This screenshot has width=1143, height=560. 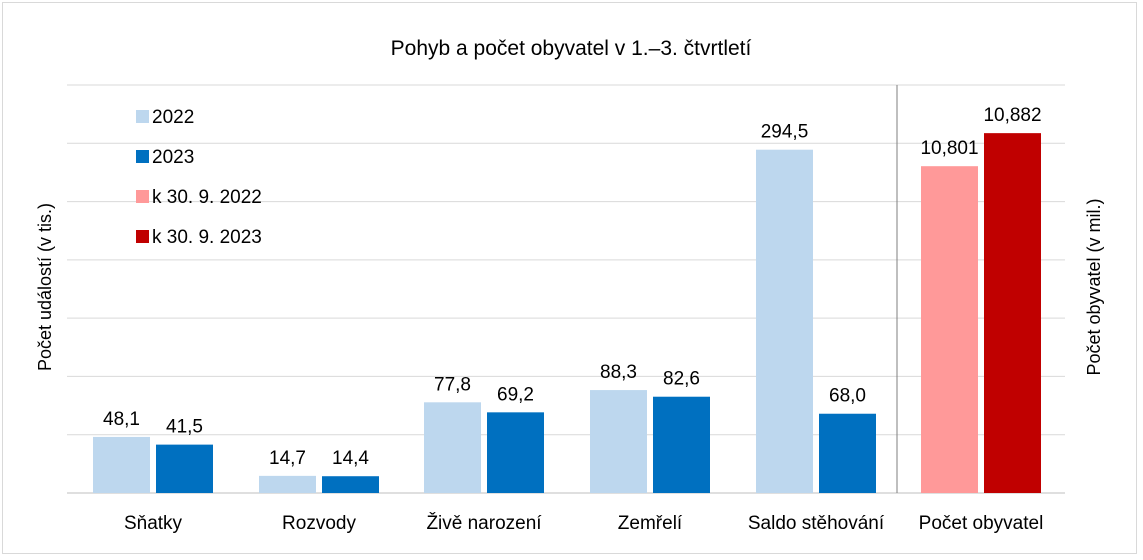 I want to click on y-axis-right-label: Počet obyvatel (v mil.), so click(x=1094, y=286).